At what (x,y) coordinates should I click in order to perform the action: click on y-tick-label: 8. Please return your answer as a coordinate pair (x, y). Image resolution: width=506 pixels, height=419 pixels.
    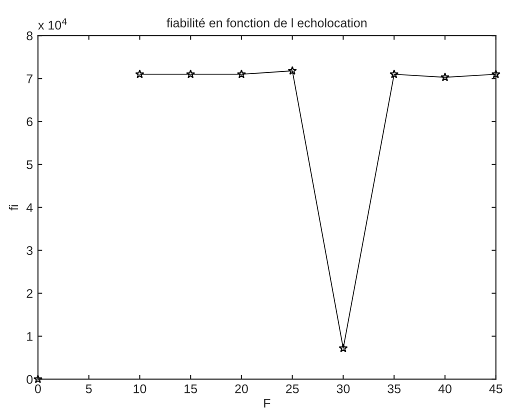
    Looking at the image, I should click on (29, 35).